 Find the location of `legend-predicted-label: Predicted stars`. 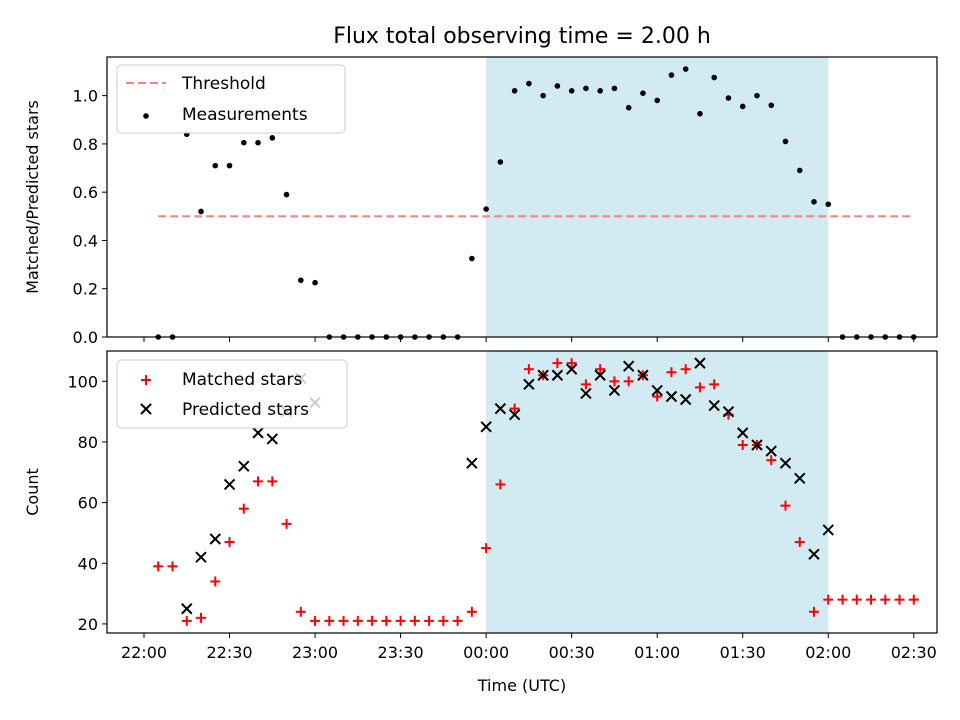

legend-predicted-label: Predicted stars is located at coordinates (245, 410).